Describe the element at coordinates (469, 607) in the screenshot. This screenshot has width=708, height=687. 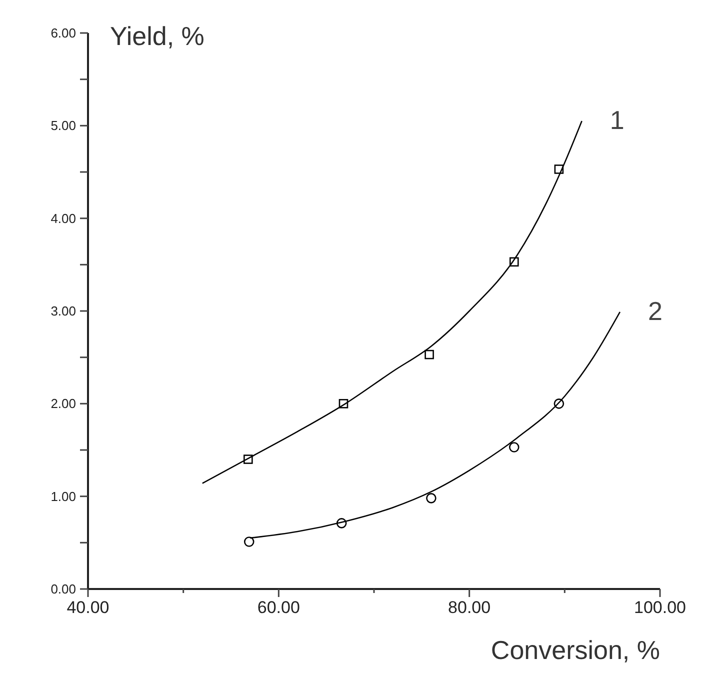
I see `x-tick-label: 80.00` at that location.